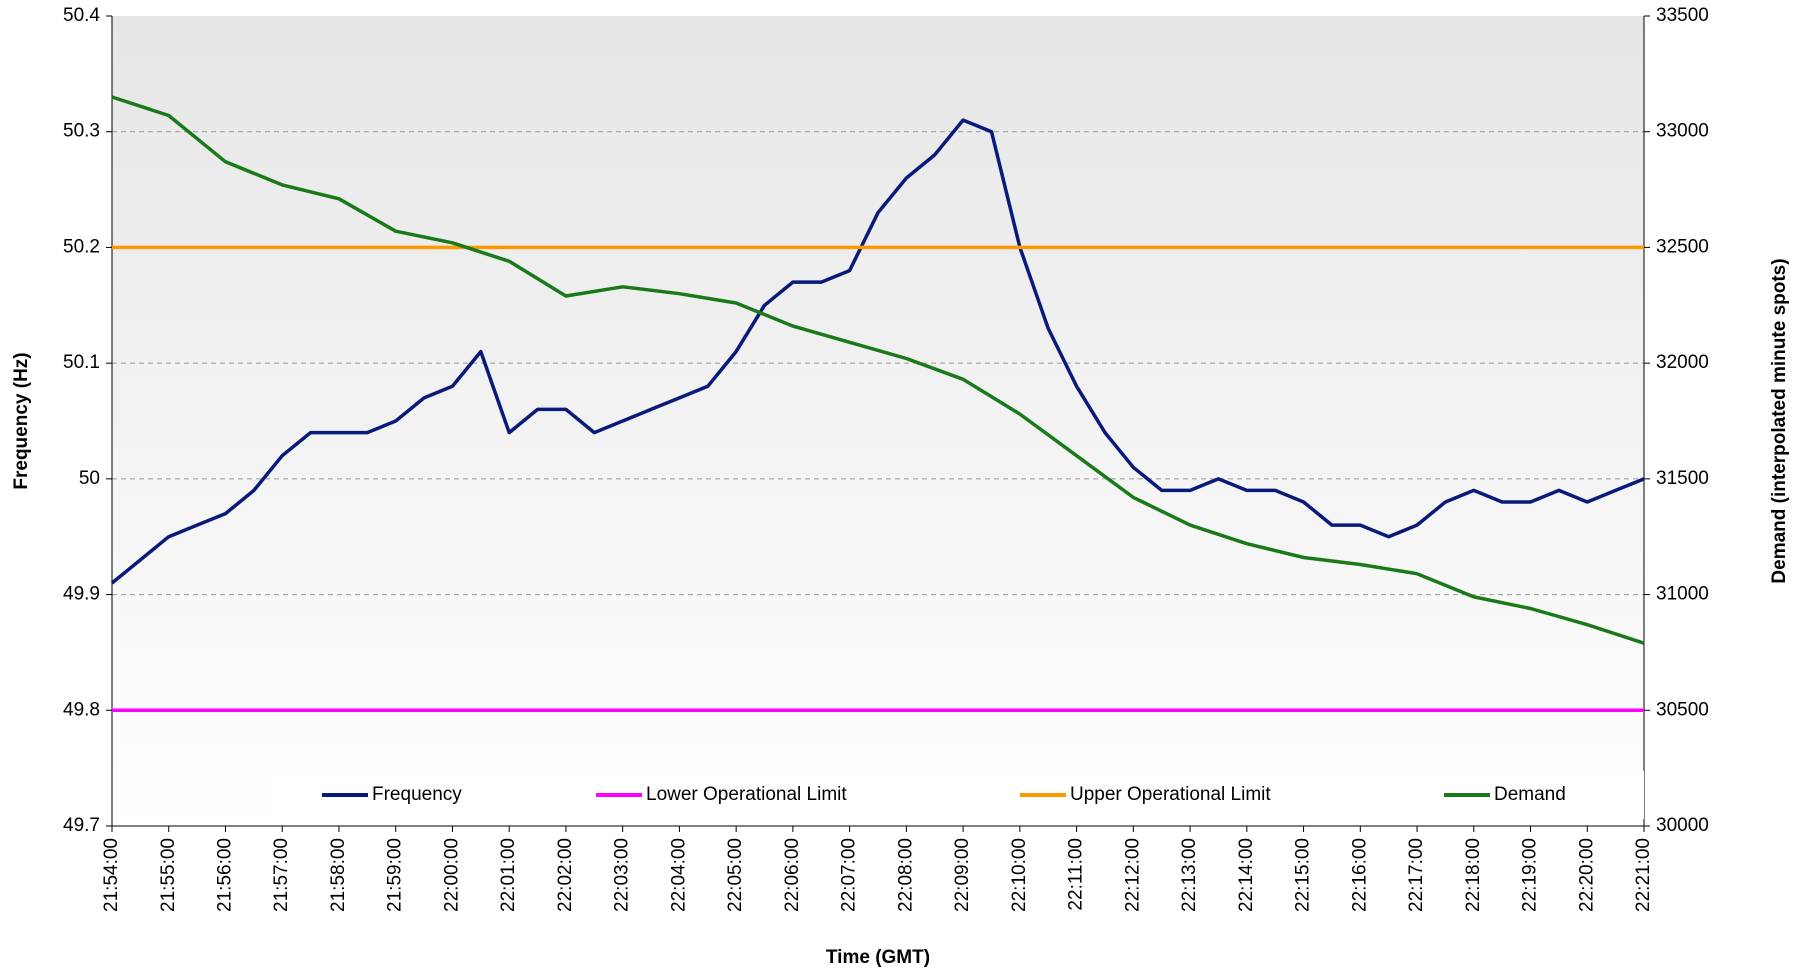  What do you see at coordinates (224, 875) in the screenshot?
I see `x-tick-label: 21:56:00` at bounding box center [224, 875].